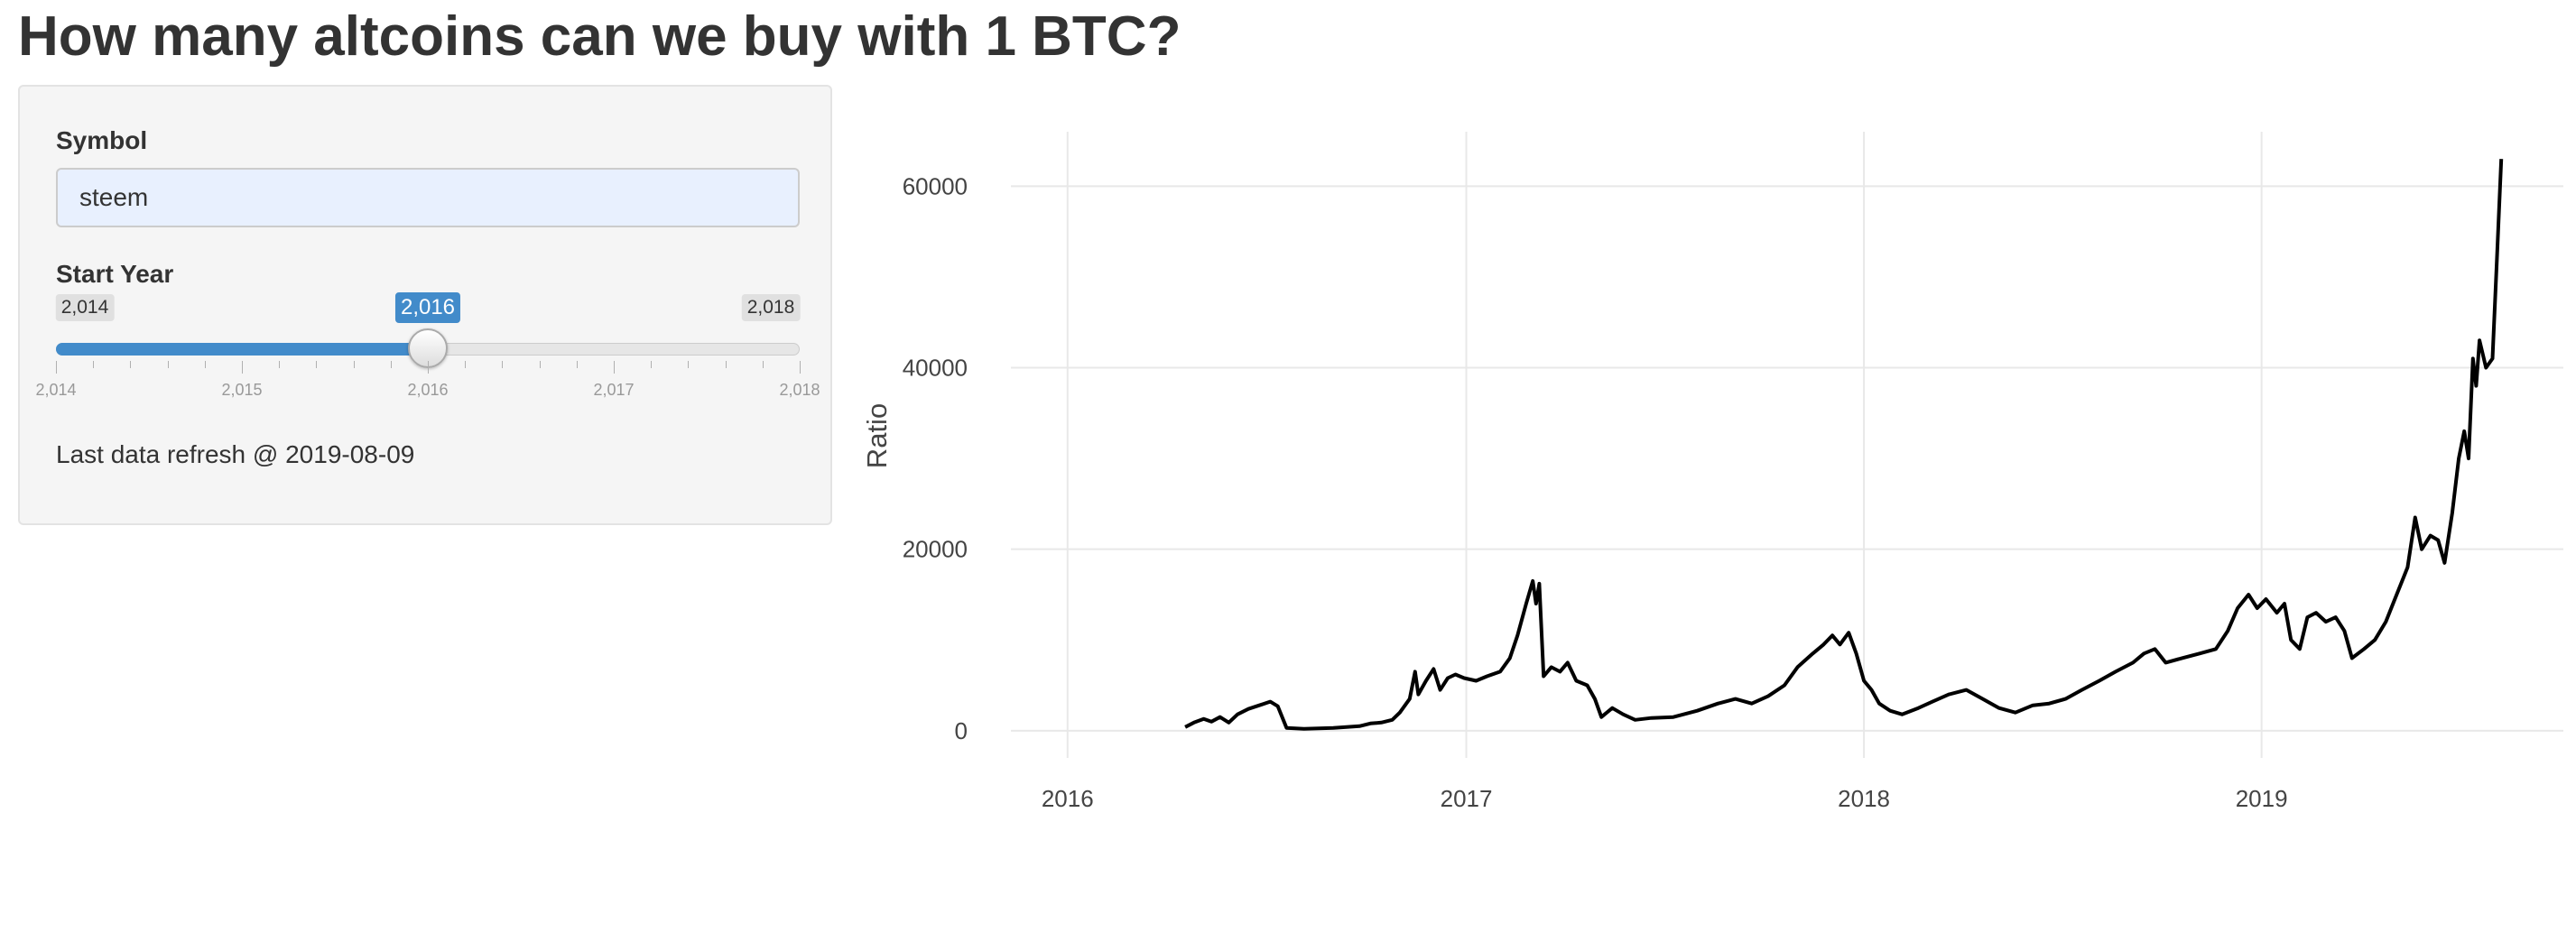 The width and height of the screenshot is (2576, 942). What do you see at coordinates (235, 454) in the screenshot?
I see `last-refresh-text: Last data refresh @ 2019-08-09` at bounding box center [235, 454].